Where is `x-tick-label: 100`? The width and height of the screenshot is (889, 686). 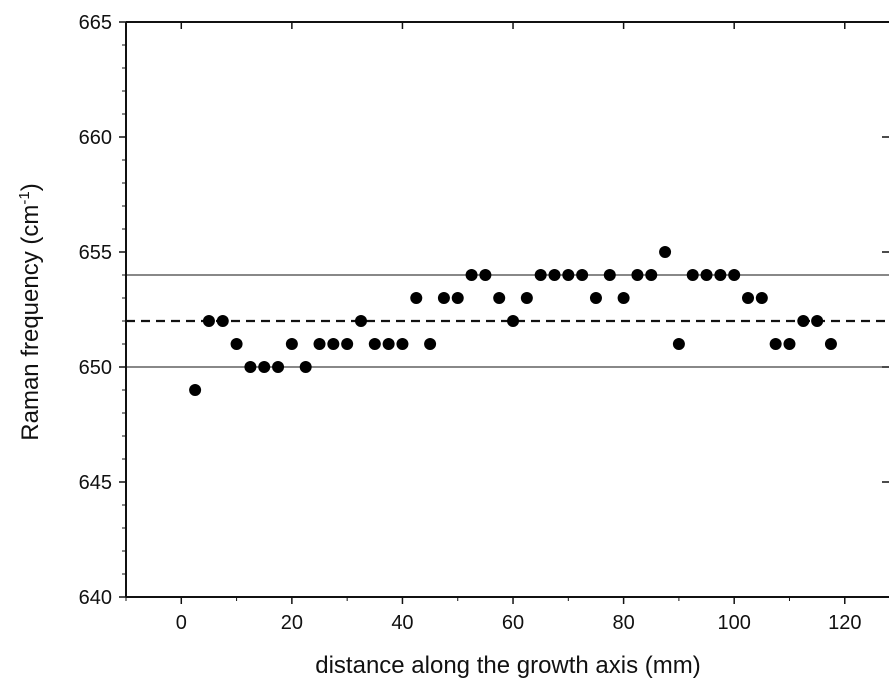 x-tick-label: 100 is located at coordinates (734, 623).